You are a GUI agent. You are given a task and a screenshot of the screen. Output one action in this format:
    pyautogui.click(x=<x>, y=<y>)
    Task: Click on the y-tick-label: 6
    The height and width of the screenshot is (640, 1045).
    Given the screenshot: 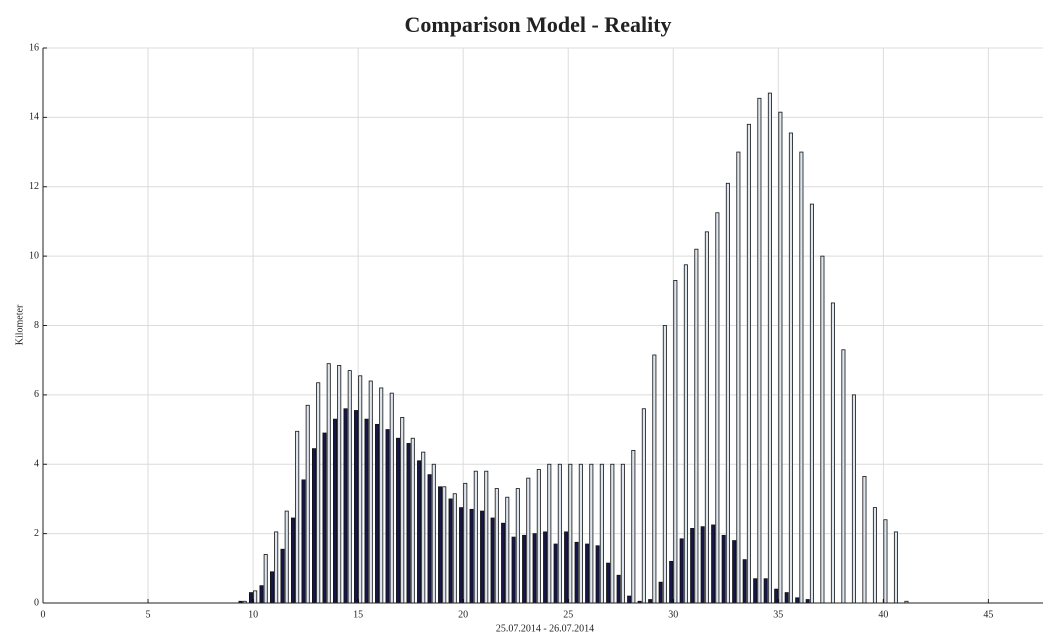 What is the action you would take?
    pyautogui.click(x=36, y=394)
    